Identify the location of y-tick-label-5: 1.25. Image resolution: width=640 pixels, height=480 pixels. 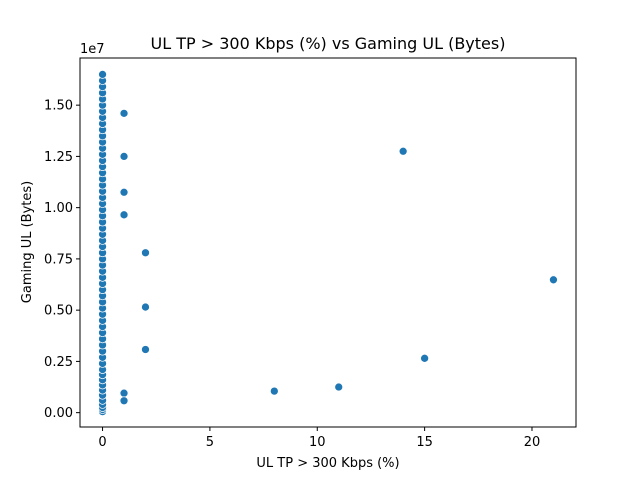
(58, 157).